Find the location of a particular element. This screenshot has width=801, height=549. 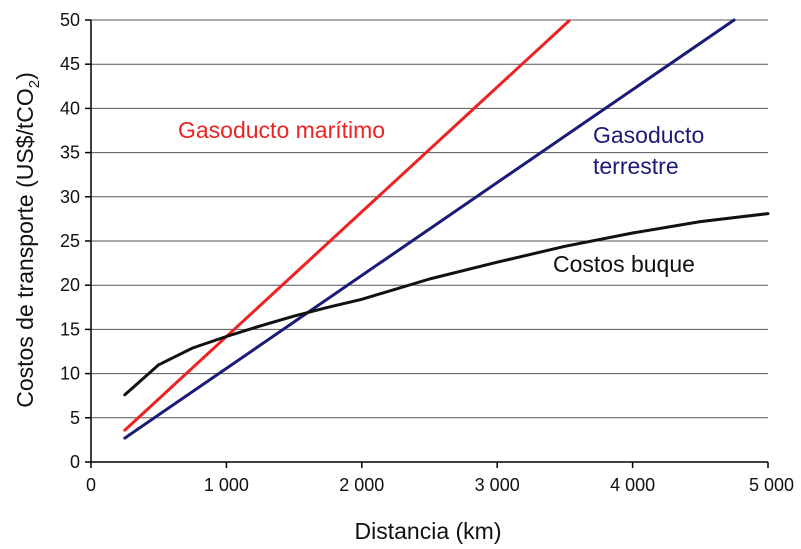

y-tick-label: 25 is located at coordinates (70, 241).